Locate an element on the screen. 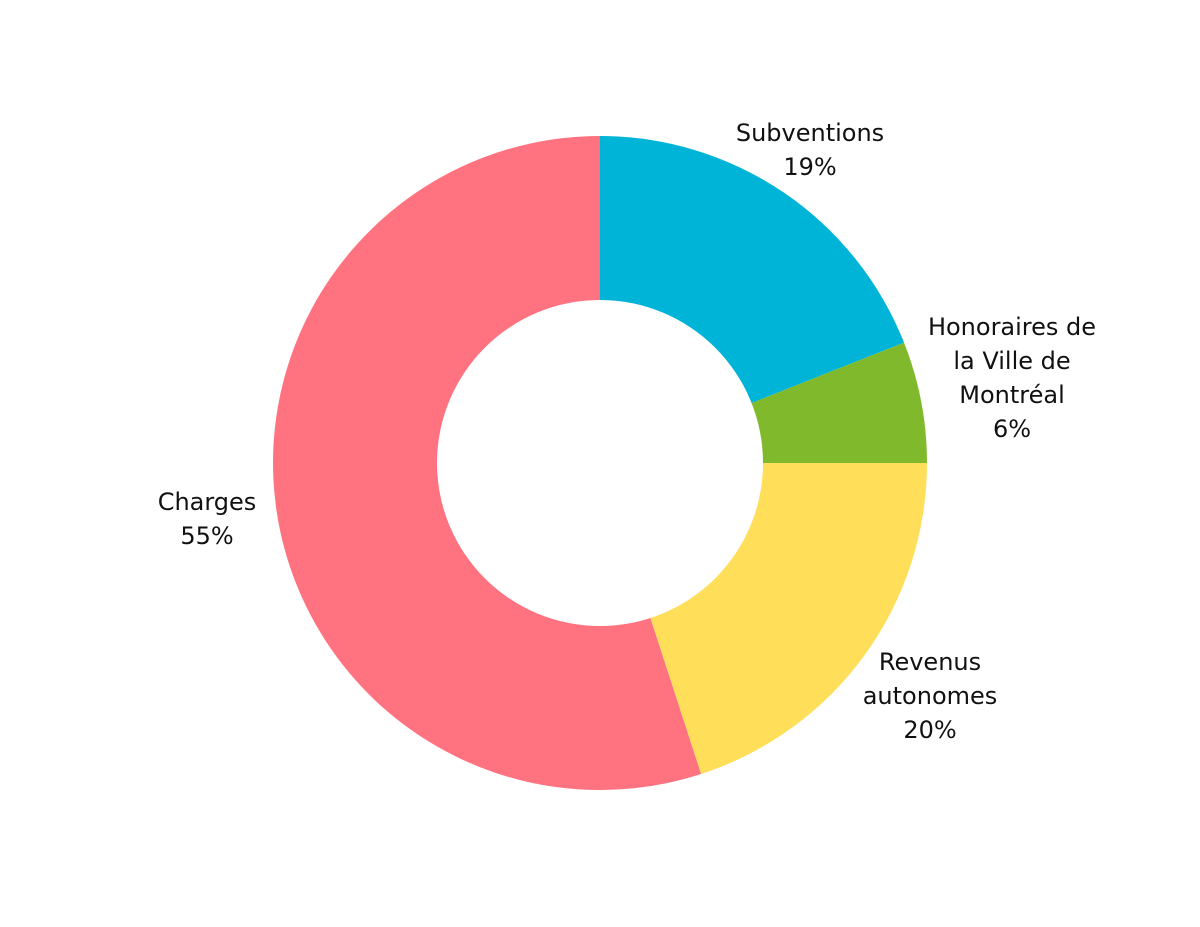 The height and width of the screenshot is (927, 1200). slice-percent-label: 20% is located at coordinates (929, 730).